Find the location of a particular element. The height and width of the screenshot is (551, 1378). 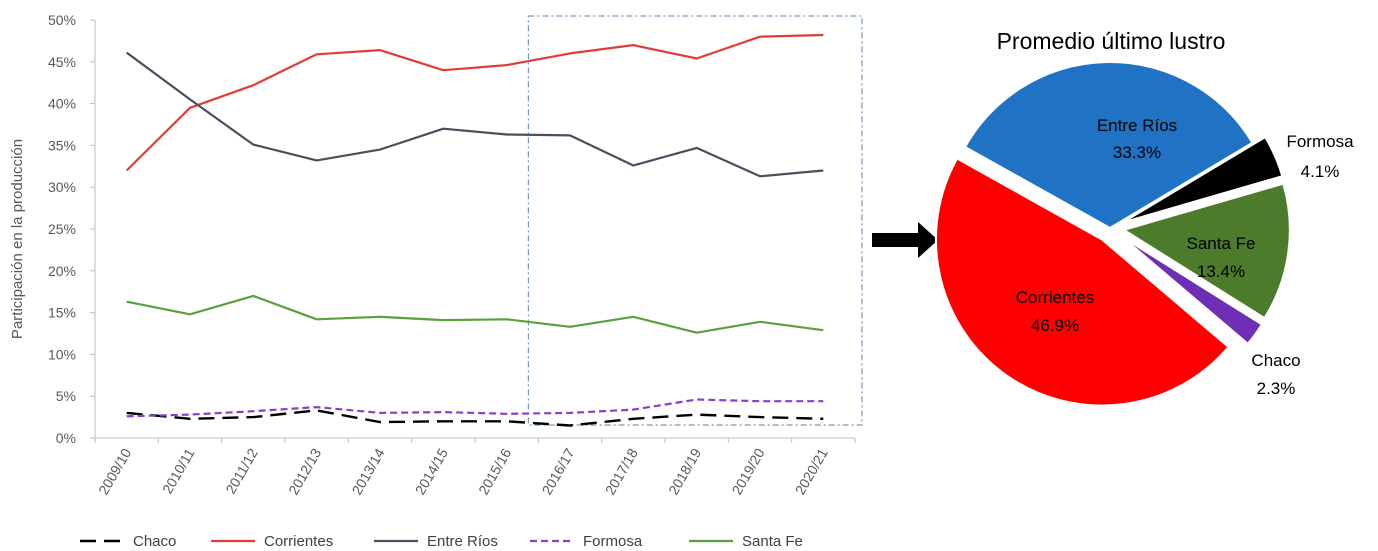

y-tick-label: 5% is located at coordinates (66, 396).